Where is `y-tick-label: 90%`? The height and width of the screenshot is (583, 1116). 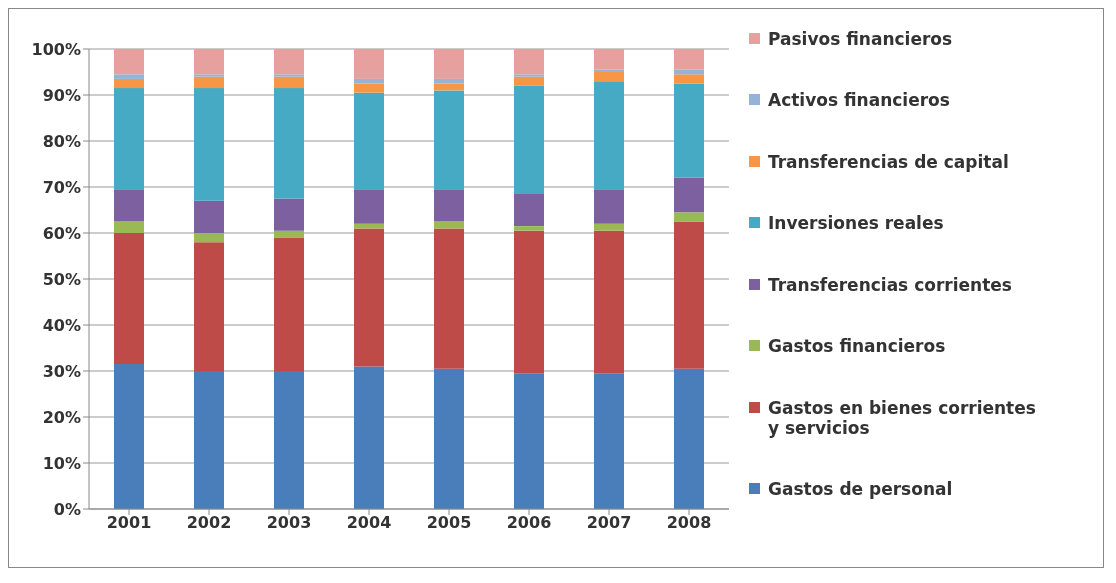
y-tick-label: 90% is located at coordinates (61, 95).